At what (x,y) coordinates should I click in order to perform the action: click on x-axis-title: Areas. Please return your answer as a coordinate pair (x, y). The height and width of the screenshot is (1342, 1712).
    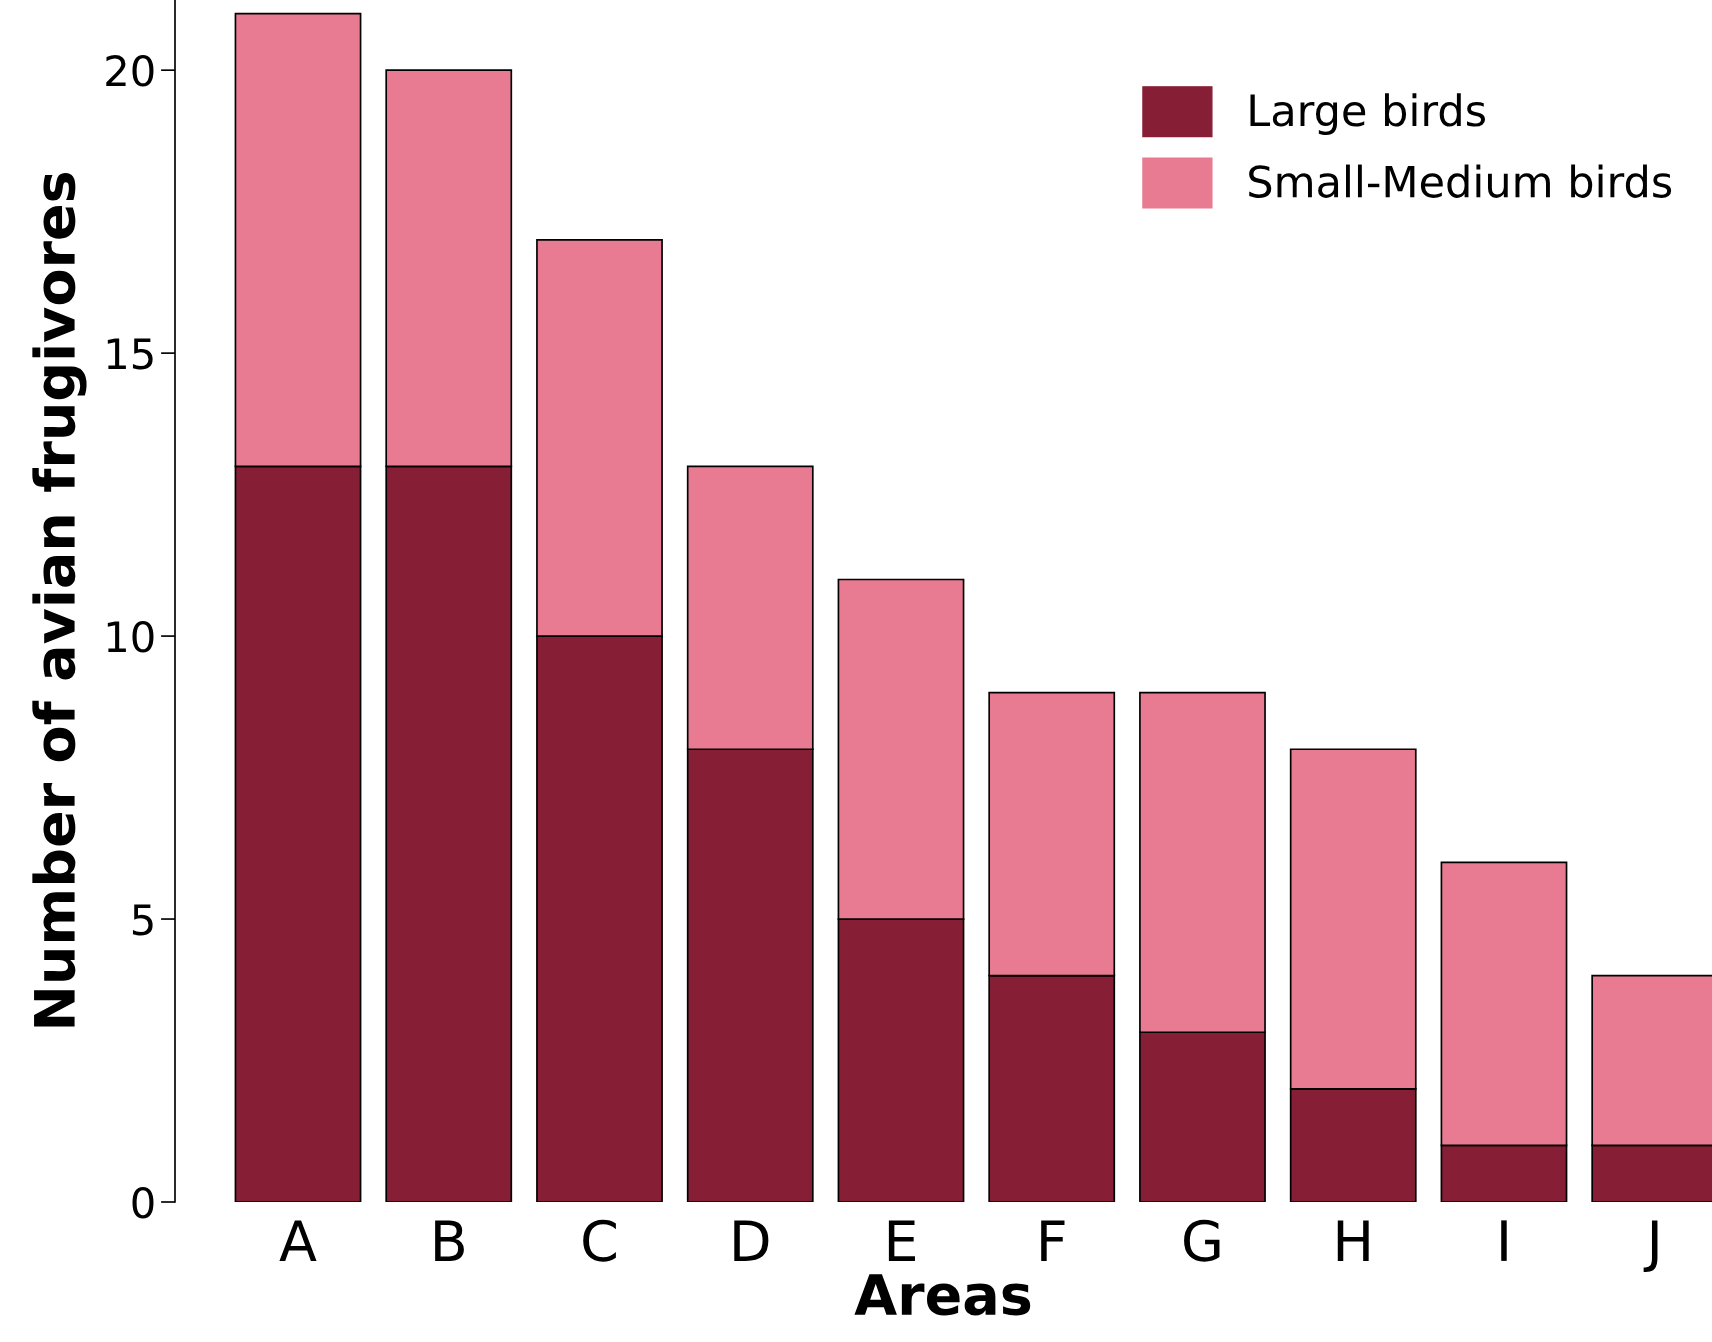
    Looking at the image, I should click on (942, 1295).